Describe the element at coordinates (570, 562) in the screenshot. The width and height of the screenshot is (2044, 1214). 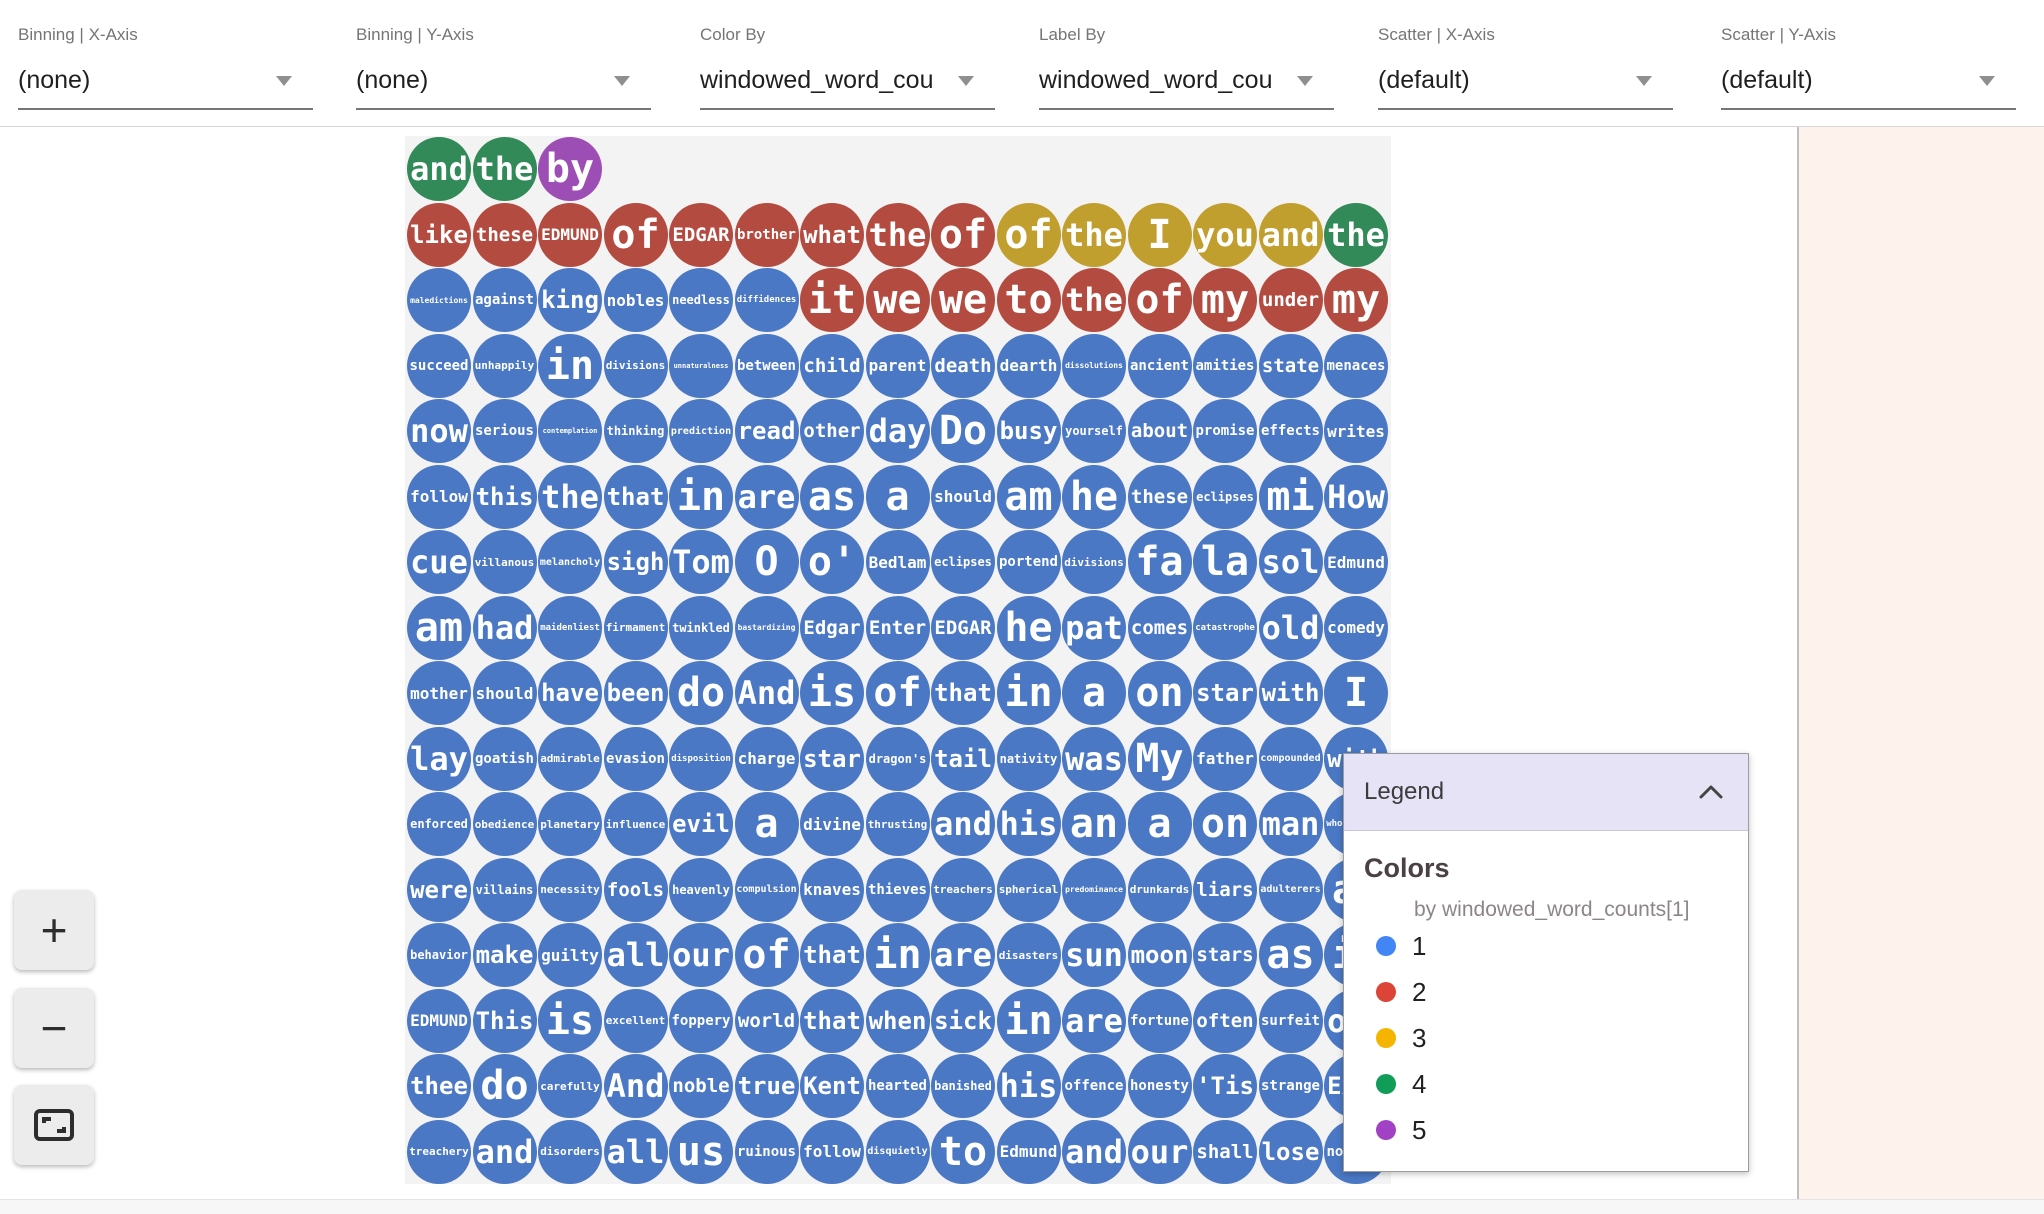
I see `word-bubble: melancholy` at that location.